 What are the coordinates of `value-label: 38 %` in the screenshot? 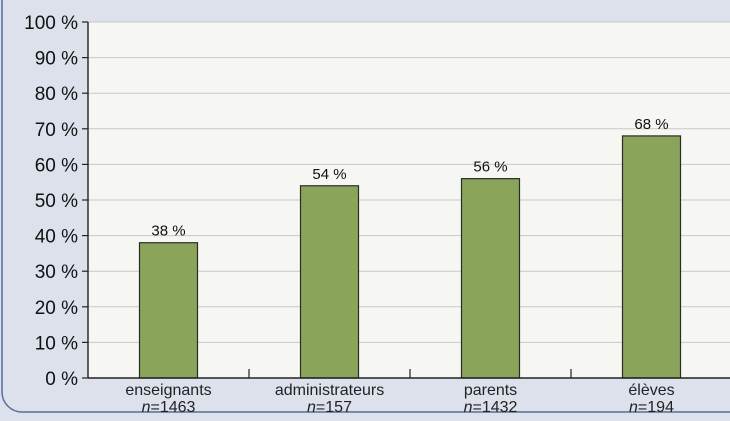 It's located at (168, 231).